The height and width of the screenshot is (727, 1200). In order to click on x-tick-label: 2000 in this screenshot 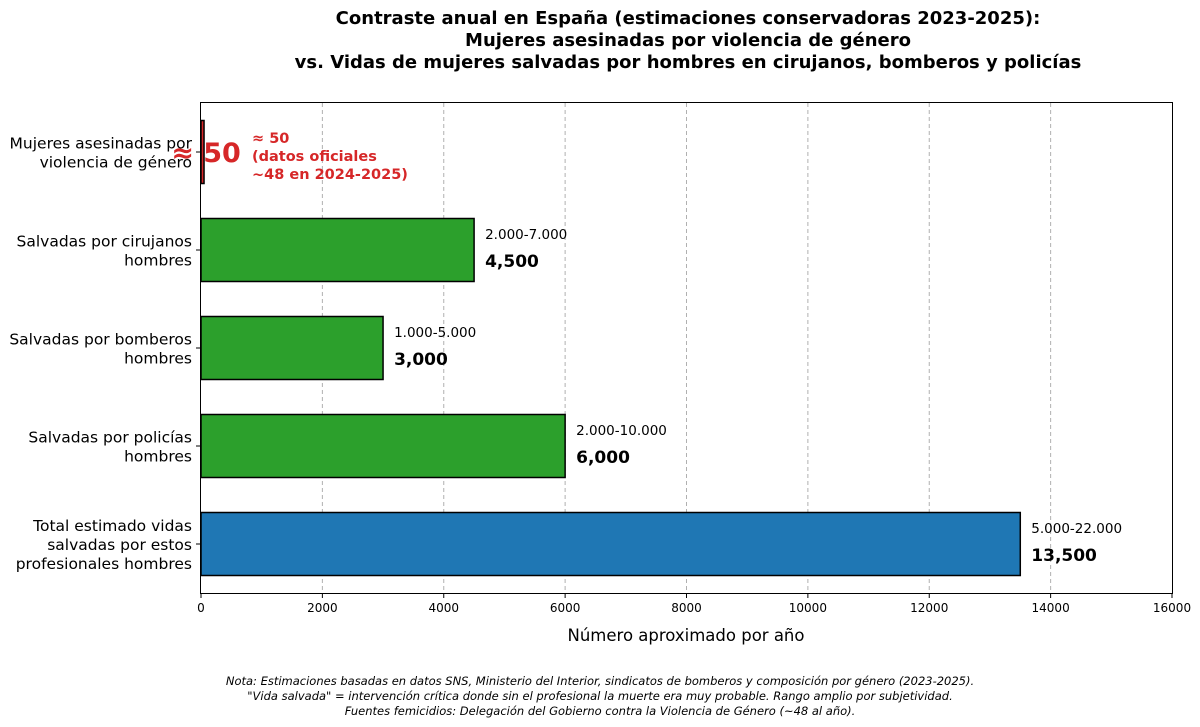, I will do `click(322, 608)`.